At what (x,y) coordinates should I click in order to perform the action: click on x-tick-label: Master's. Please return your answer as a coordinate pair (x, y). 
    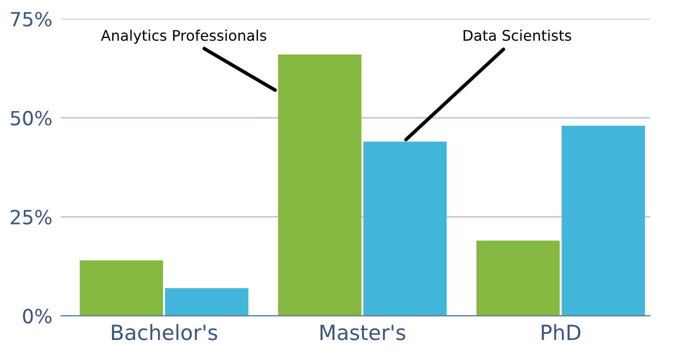
    Looking at the image, I should click on (363, 332).